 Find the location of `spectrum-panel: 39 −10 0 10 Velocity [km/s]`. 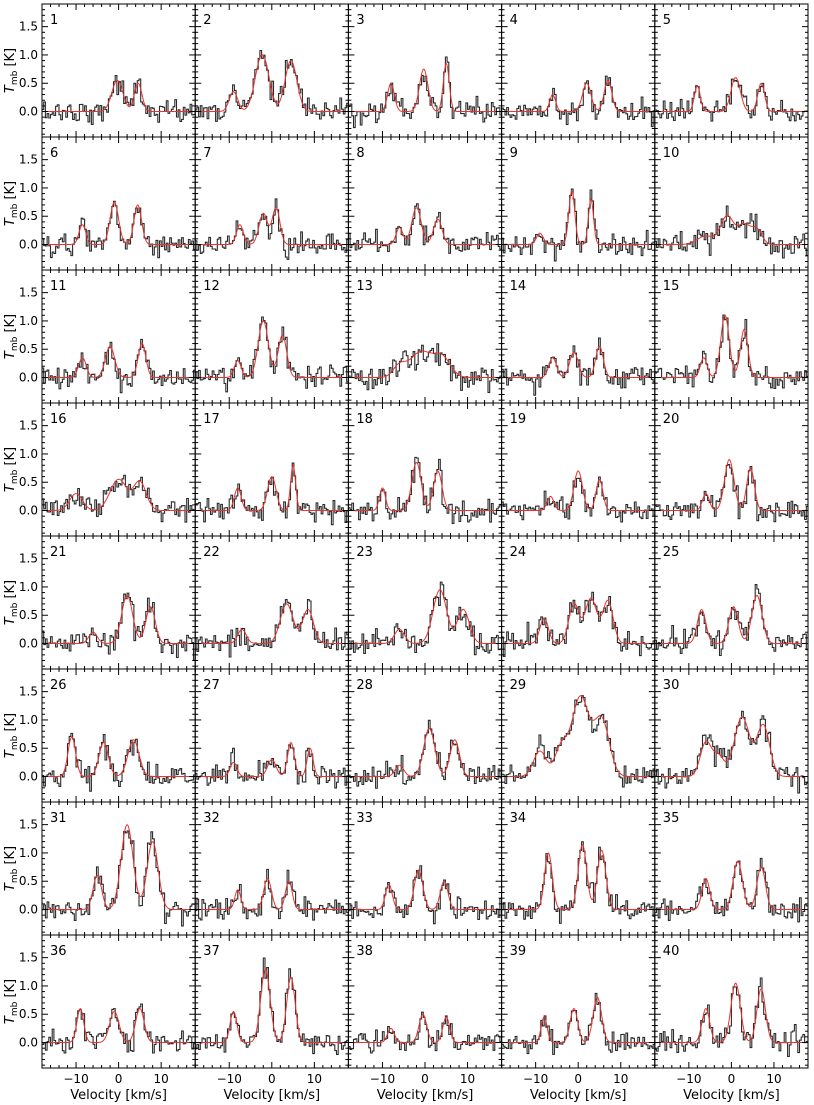

spectrum-panel: 39 −10 0 10 Velocity [km/s] is located at coordinates (578, 1018).